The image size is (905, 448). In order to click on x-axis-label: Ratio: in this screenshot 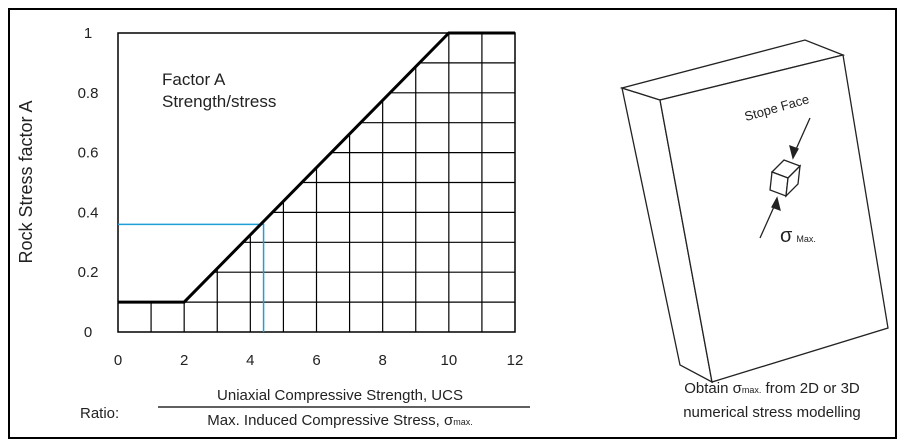, I will do `click(99, 413)`.